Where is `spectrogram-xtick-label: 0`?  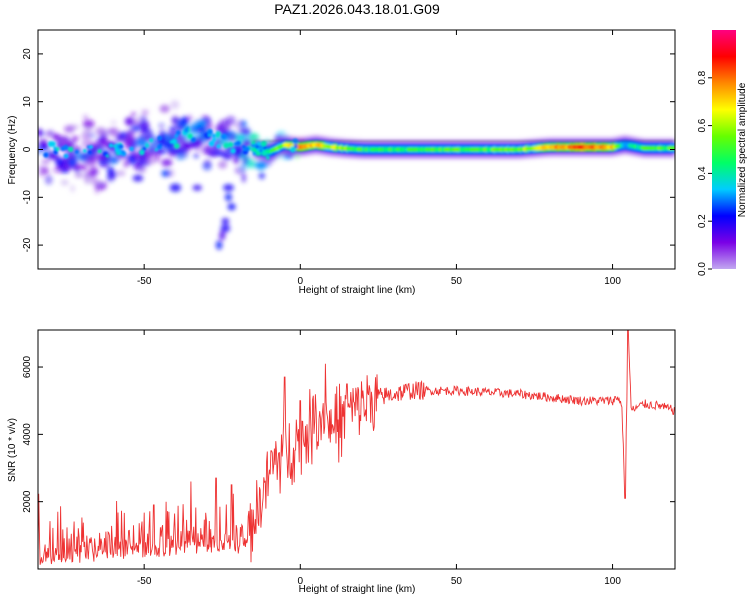 spectrogram-xtick-label: 0 is located at coordinates (301, 281).